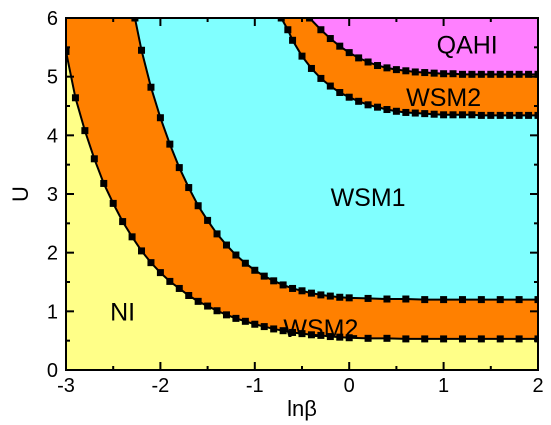 The height and width of the screenshot is (425, 551). I want to click on x-tick-label: 2, so click(537, 386).